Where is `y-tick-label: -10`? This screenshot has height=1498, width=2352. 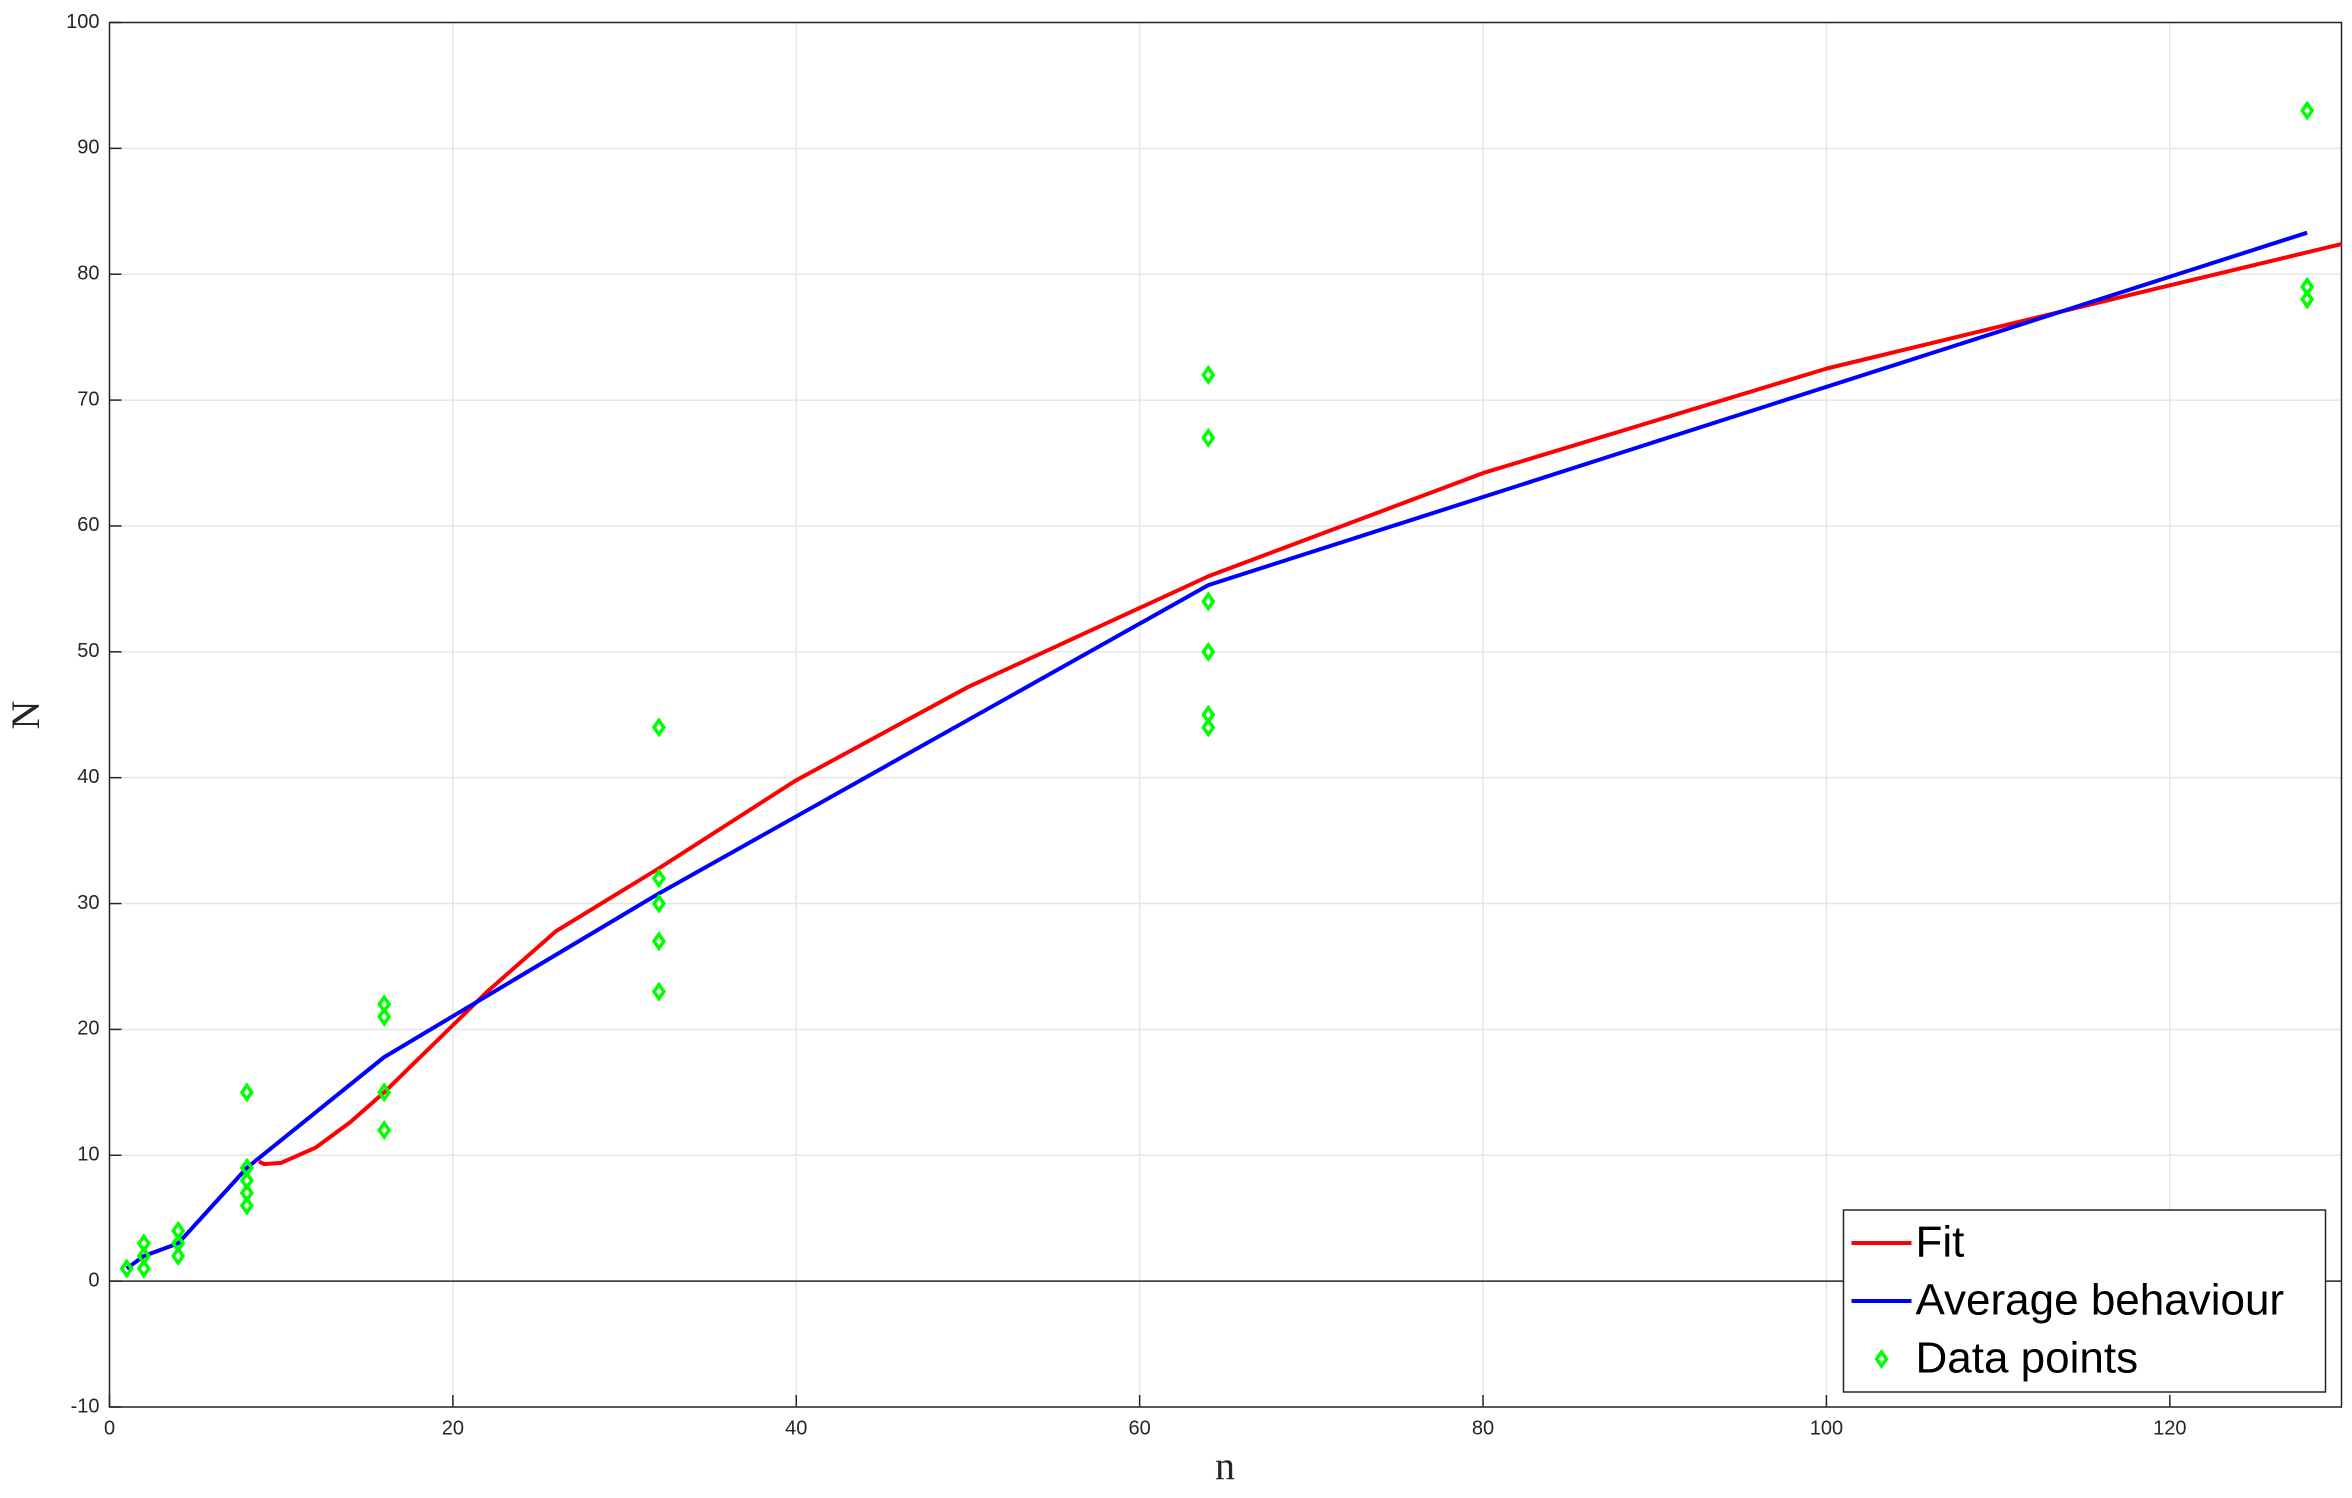 y-tick-label: -10 is located at coordinates (85, 1406).